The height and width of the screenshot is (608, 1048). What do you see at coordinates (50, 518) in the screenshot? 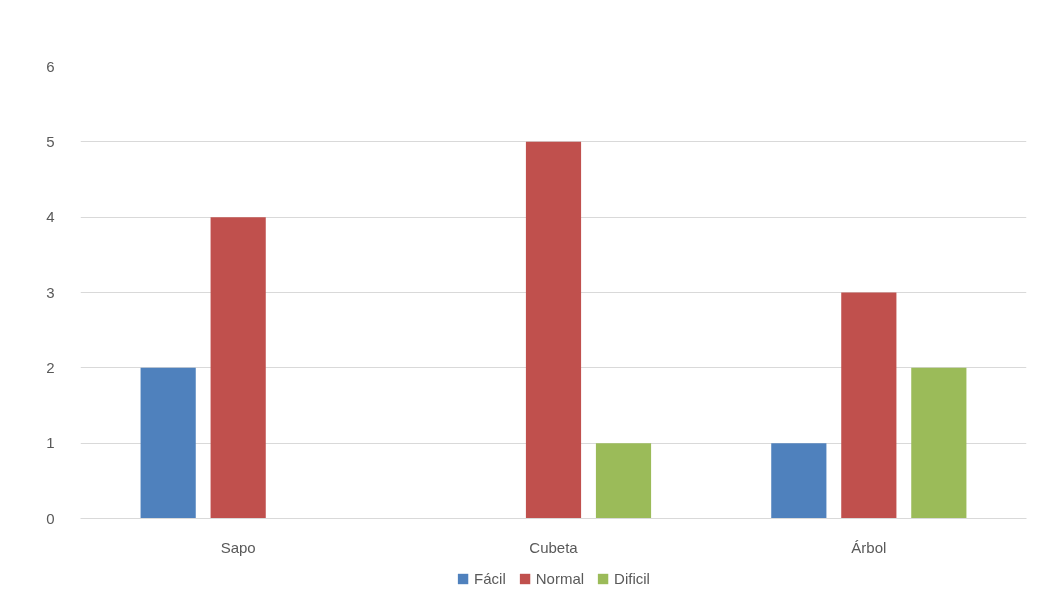
I see `y-tick-label: 0` at bounding box center [50, 518].